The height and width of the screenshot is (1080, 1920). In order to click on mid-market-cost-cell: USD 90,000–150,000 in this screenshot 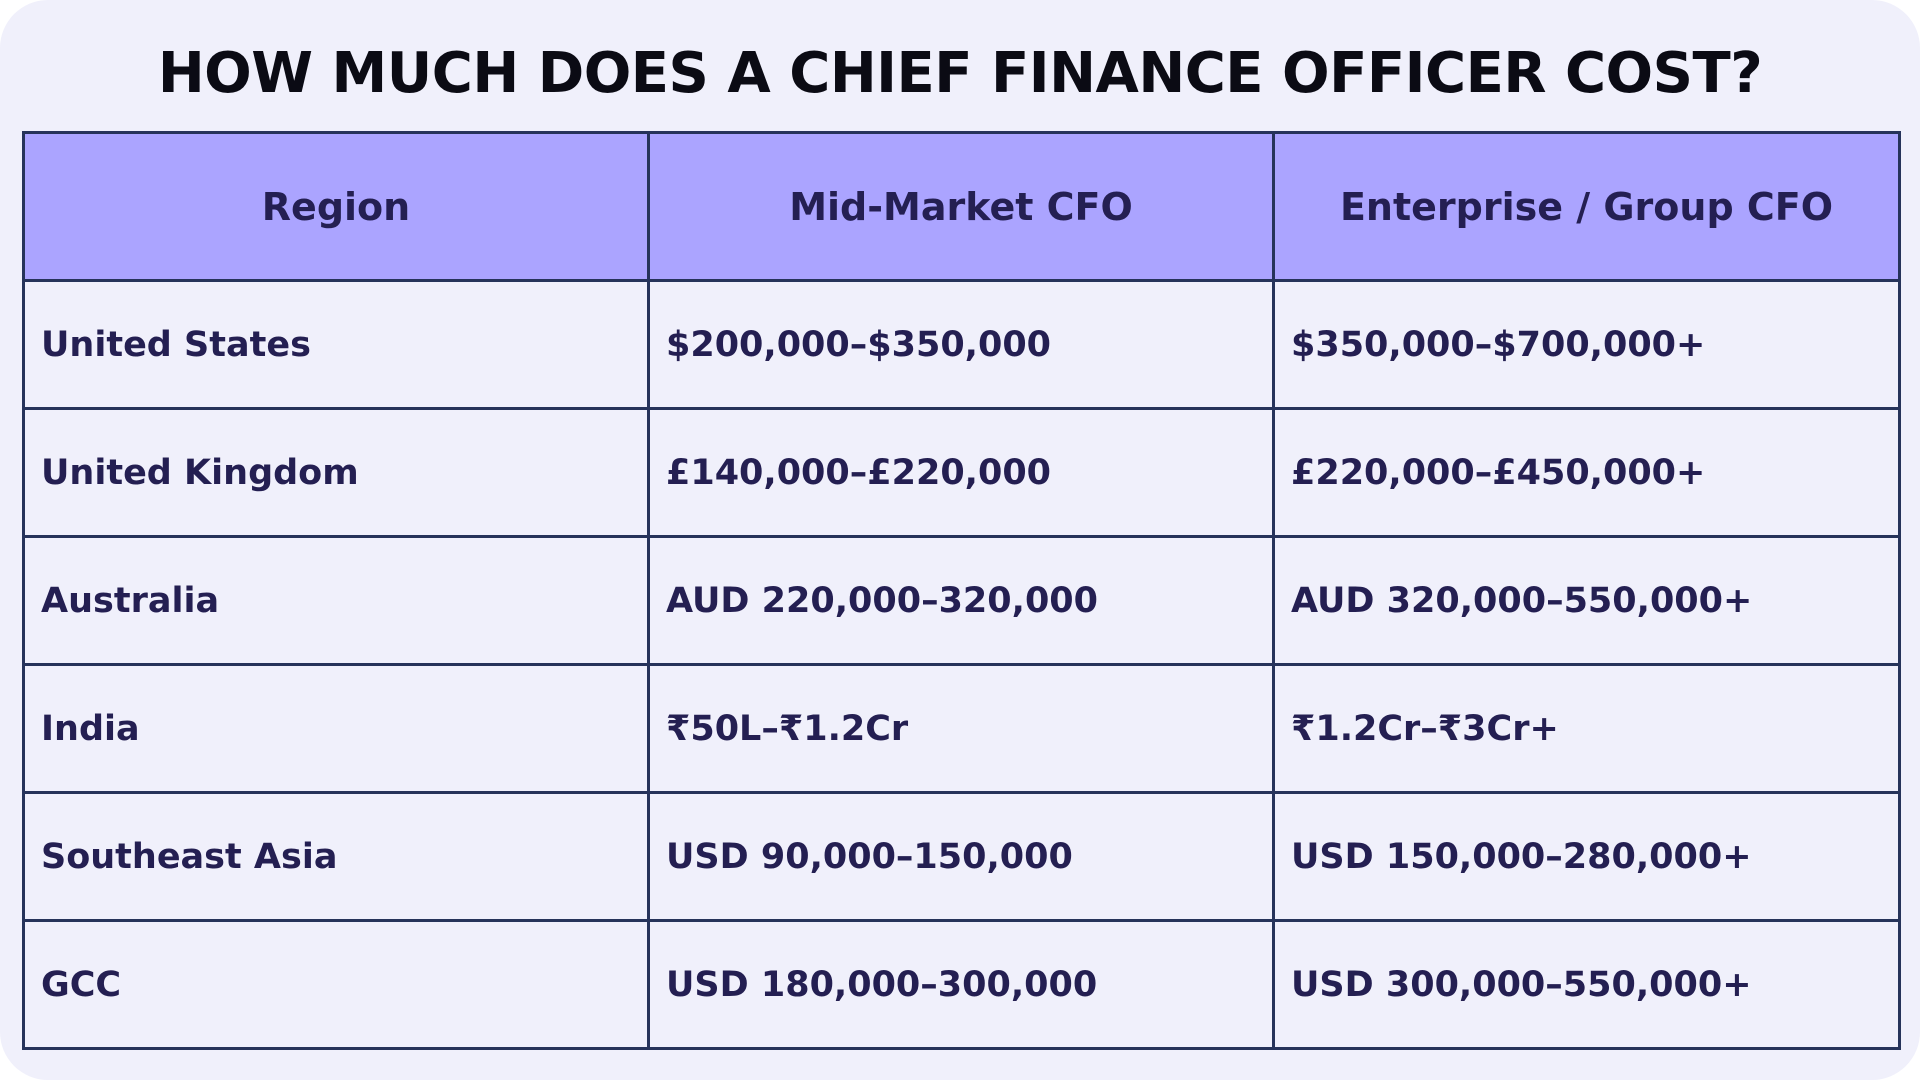, I will do `click(961, 856)`.